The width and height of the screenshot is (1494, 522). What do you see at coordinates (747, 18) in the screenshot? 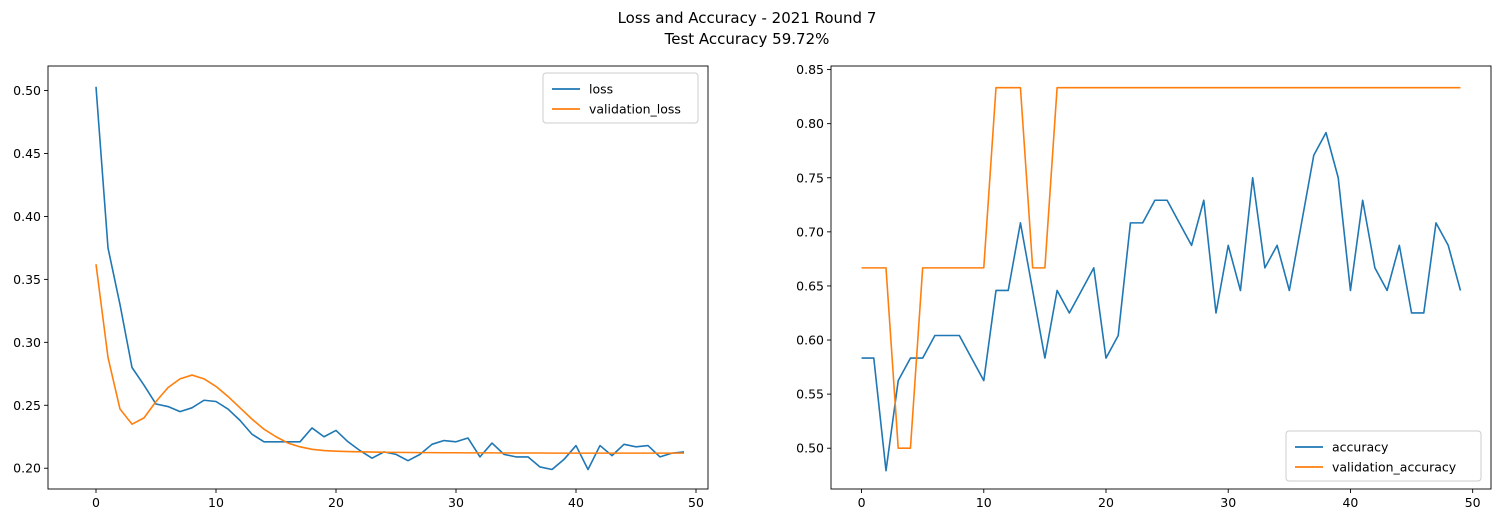
I see `figure-title: Loss and Accuracy - 2021 Round 7` at bounding box center [747, 18].